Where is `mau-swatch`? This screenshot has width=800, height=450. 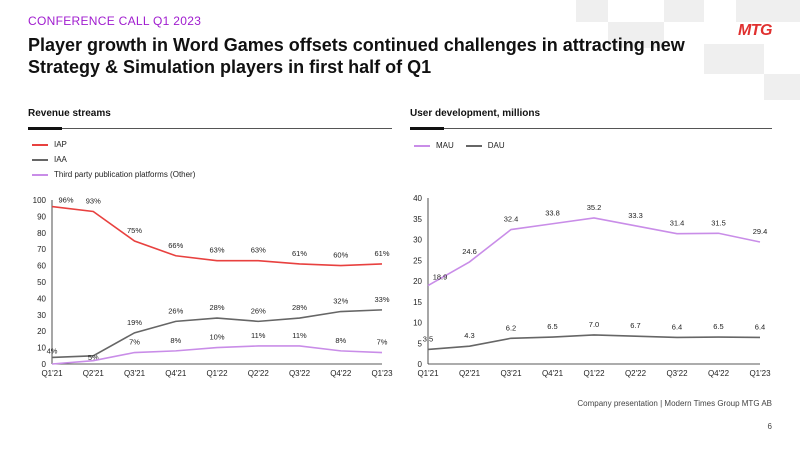 mau-swatch is located at coordinates (422, 145).